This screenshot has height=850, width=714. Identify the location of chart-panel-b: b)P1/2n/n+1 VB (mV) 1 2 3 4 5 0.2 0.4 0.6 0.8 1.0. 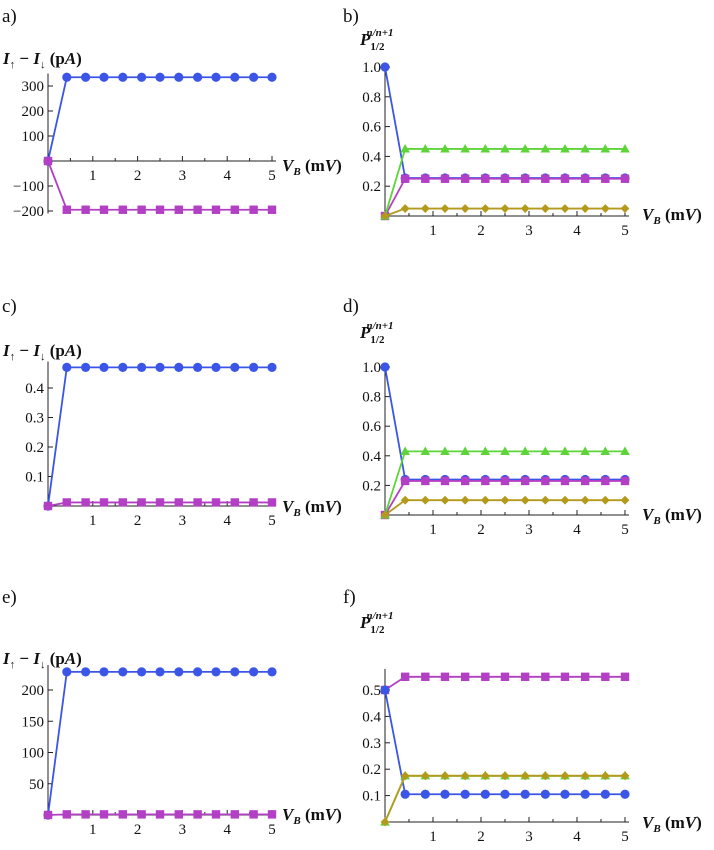
(522, 122).